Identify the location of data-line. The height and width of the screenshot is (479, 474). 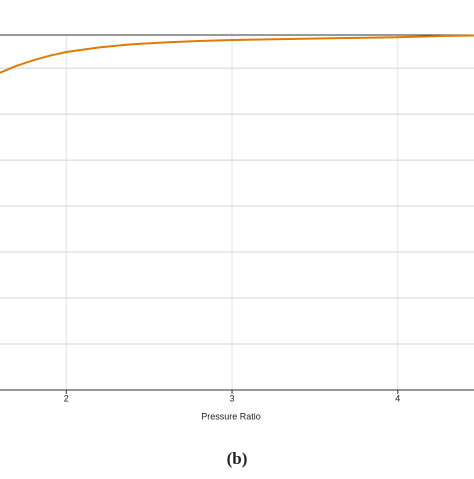
(237, 54).